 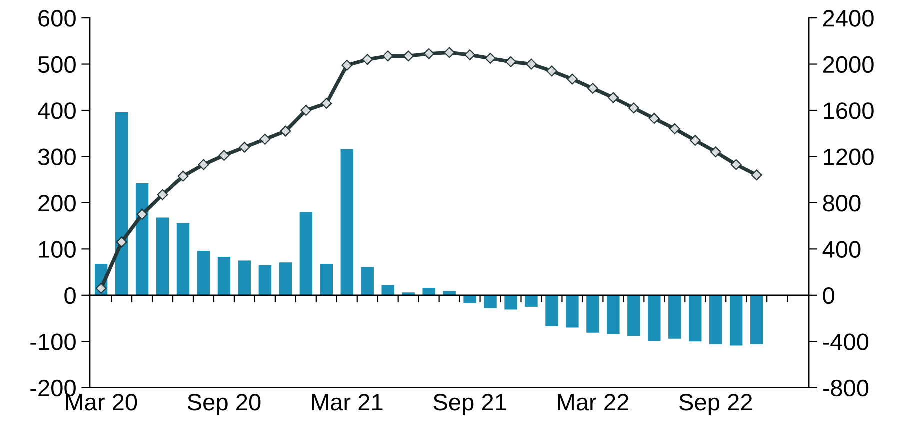 I want to click on y-tick-label: 300, so click(x=57, y=157).